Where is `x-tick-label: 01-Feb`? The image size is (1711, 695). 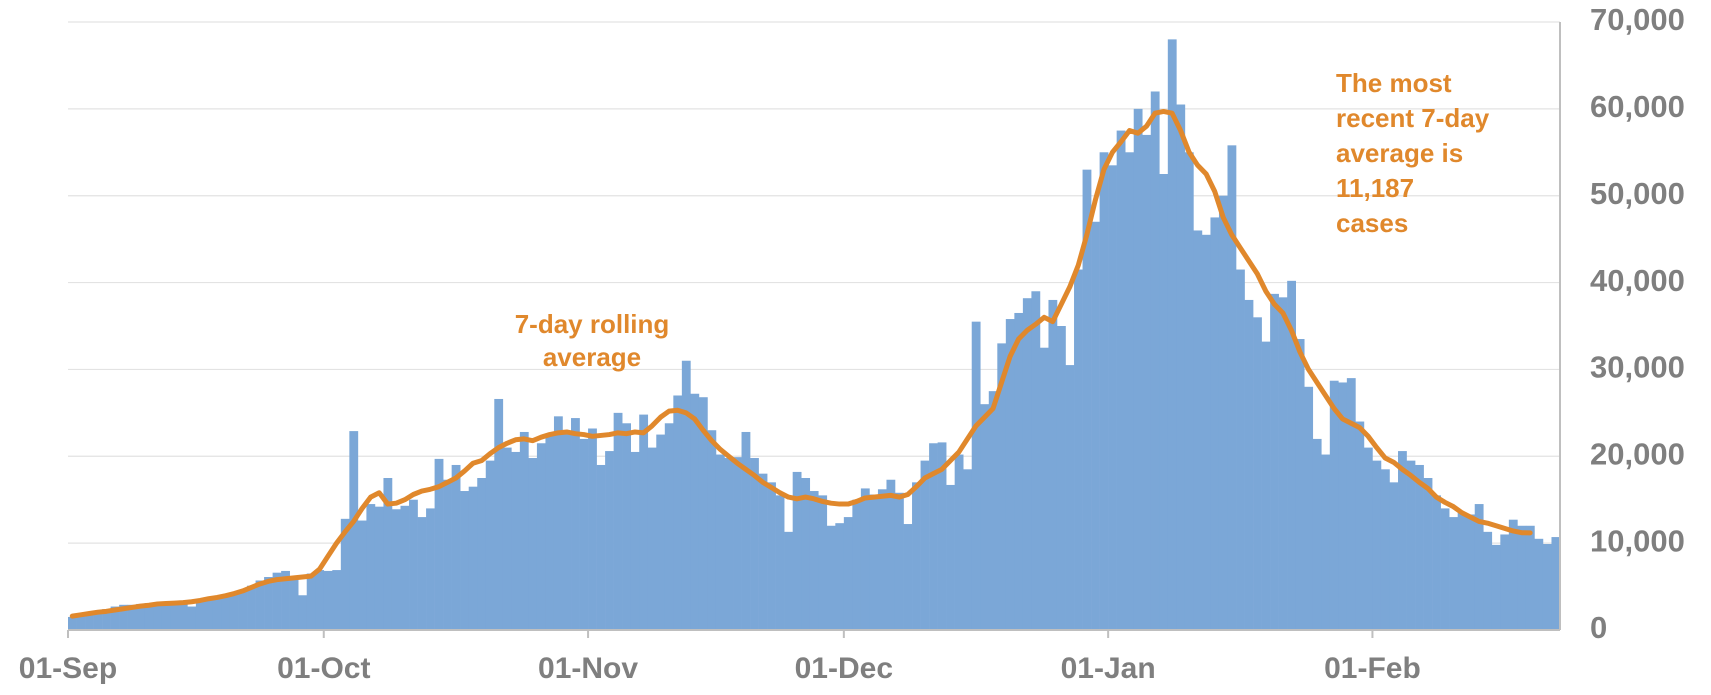
x-tick-label: 01-Feb is located at coordinates (1372, 668).